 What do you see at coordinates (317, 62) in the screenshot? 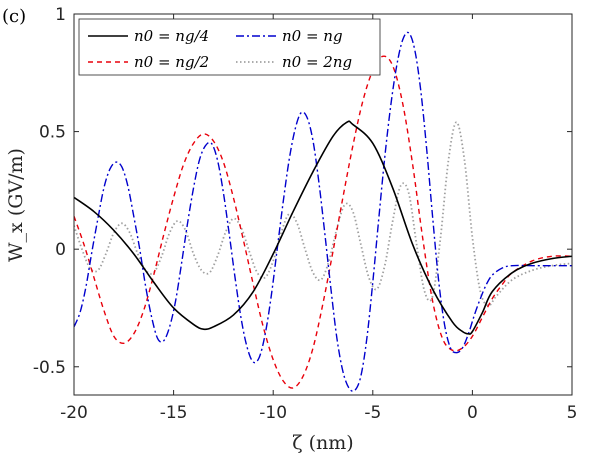
I see `legend-label-3: n0 = 2ng` at bounding box center [317, 62].